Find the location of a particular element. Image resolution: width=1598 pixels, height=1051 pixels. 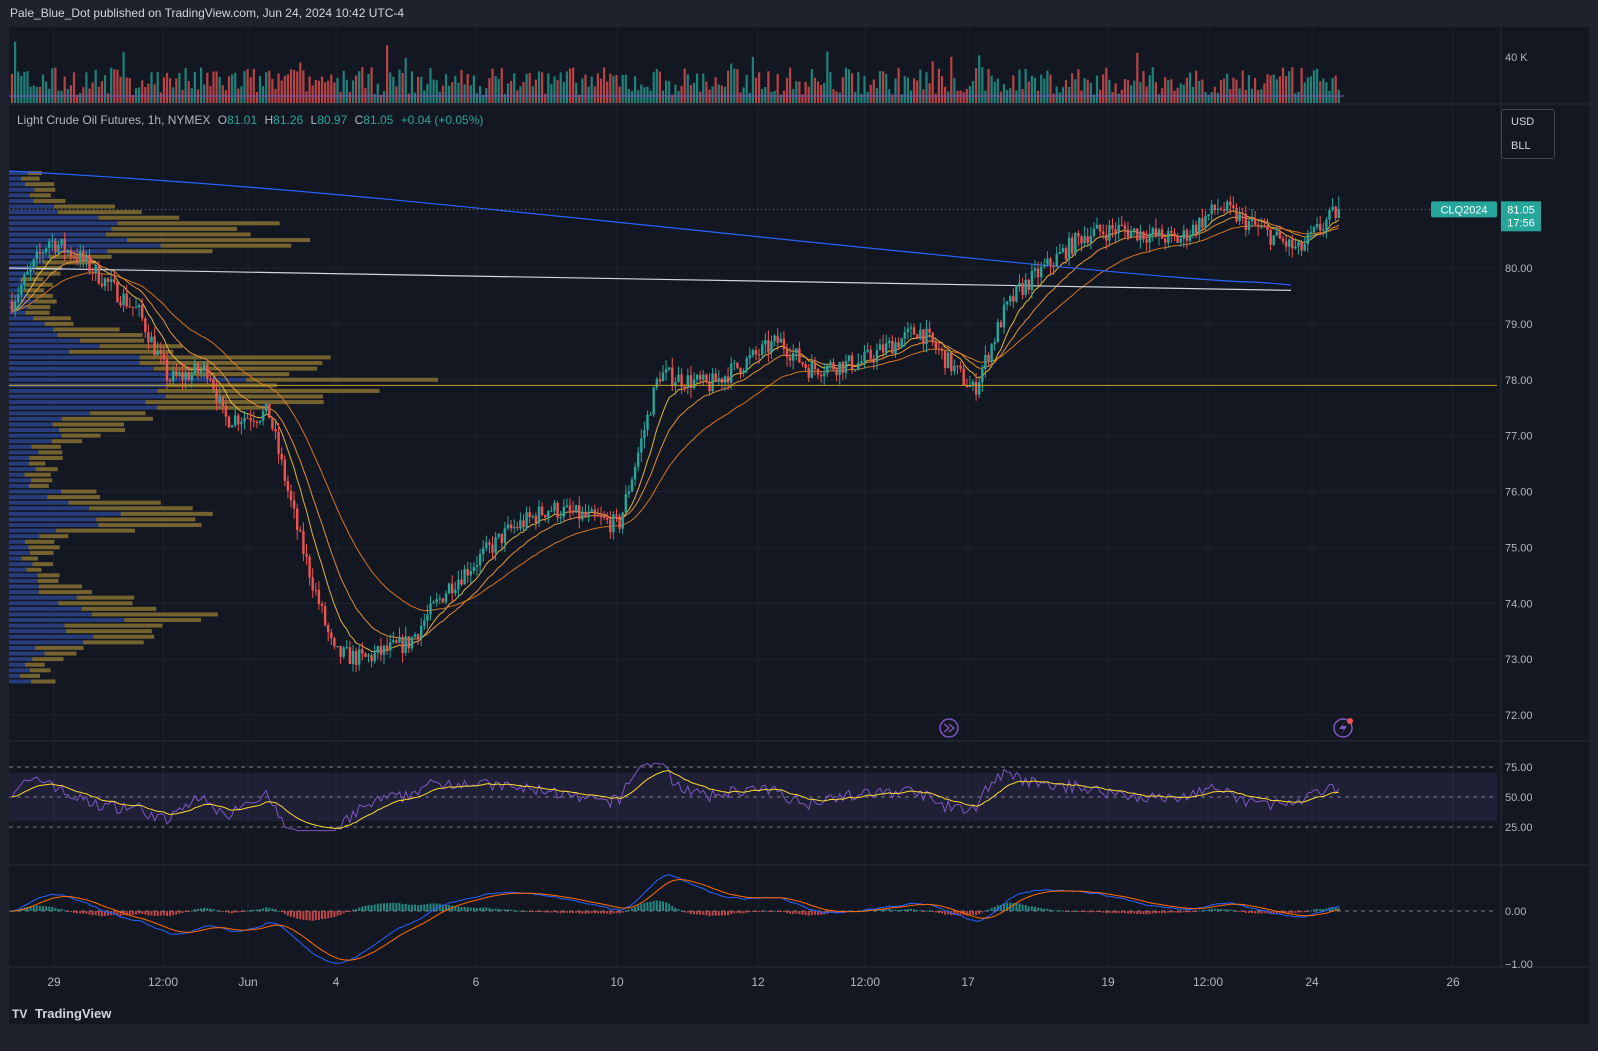

unit-label: BLL is located at coordinates (1521, 146).